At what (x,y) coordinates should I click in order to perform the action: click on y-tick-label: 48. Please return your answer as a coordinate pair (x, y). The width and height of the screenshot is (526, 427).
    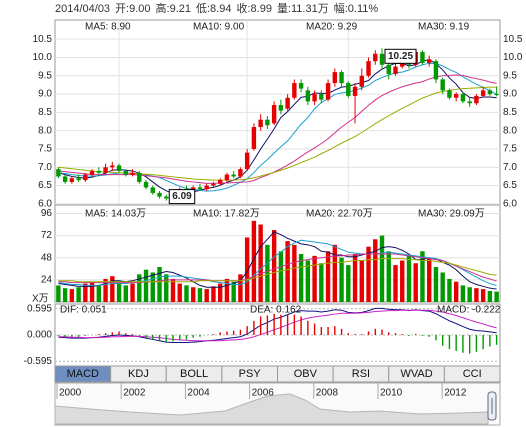
    Looking at the image, I should click on (47, 257).